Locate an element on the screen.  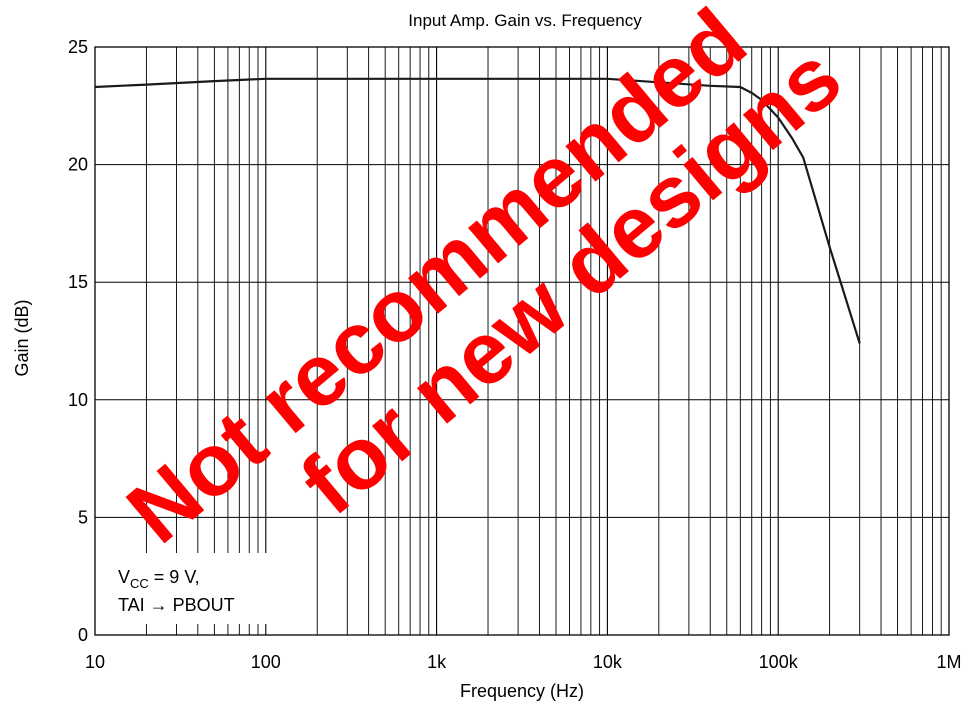
x-axis-label: Frequency (Hz) is located at coordinates (522, 691).